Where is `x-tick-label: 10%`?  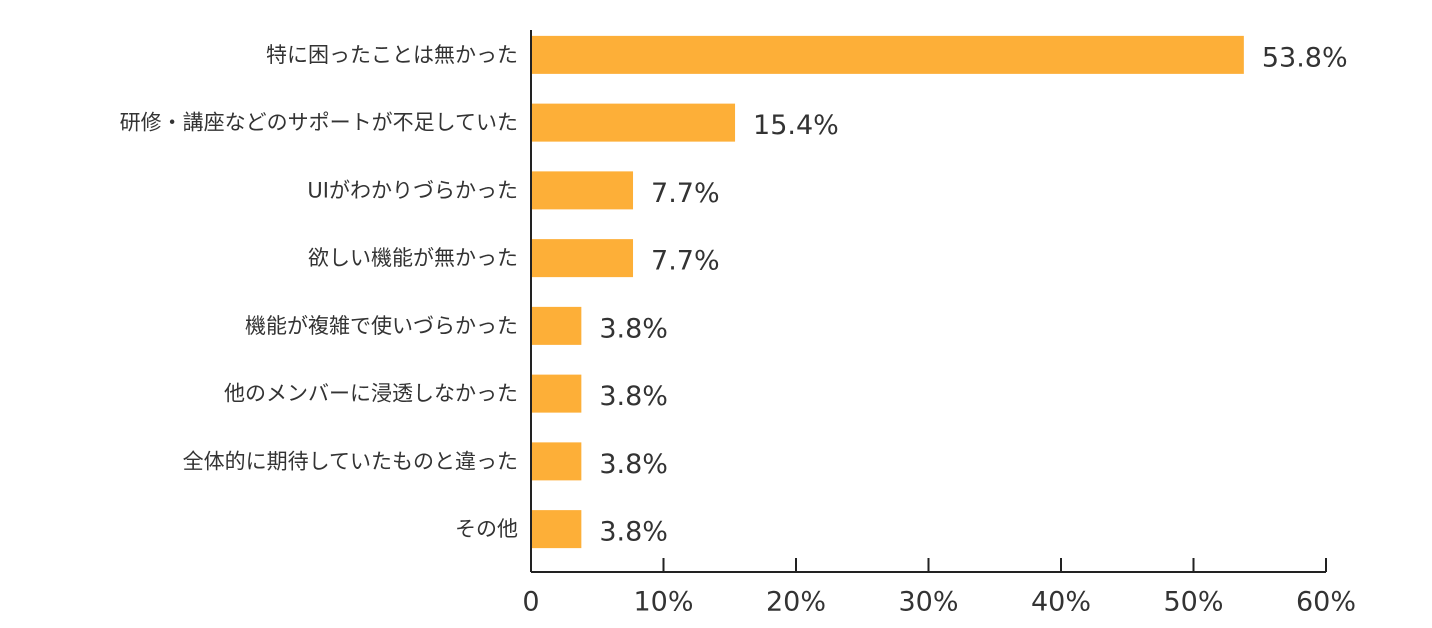 x-tick-label: 10% is located at coordinates (663, 602).